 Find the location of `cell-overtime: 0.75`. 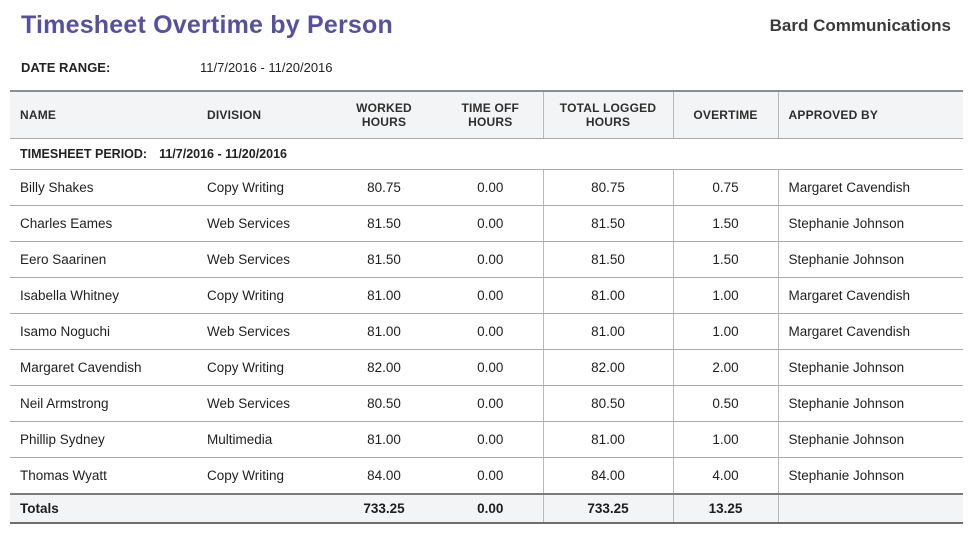

cell-overtime: 0.75 is located at coordinates (725, 187).